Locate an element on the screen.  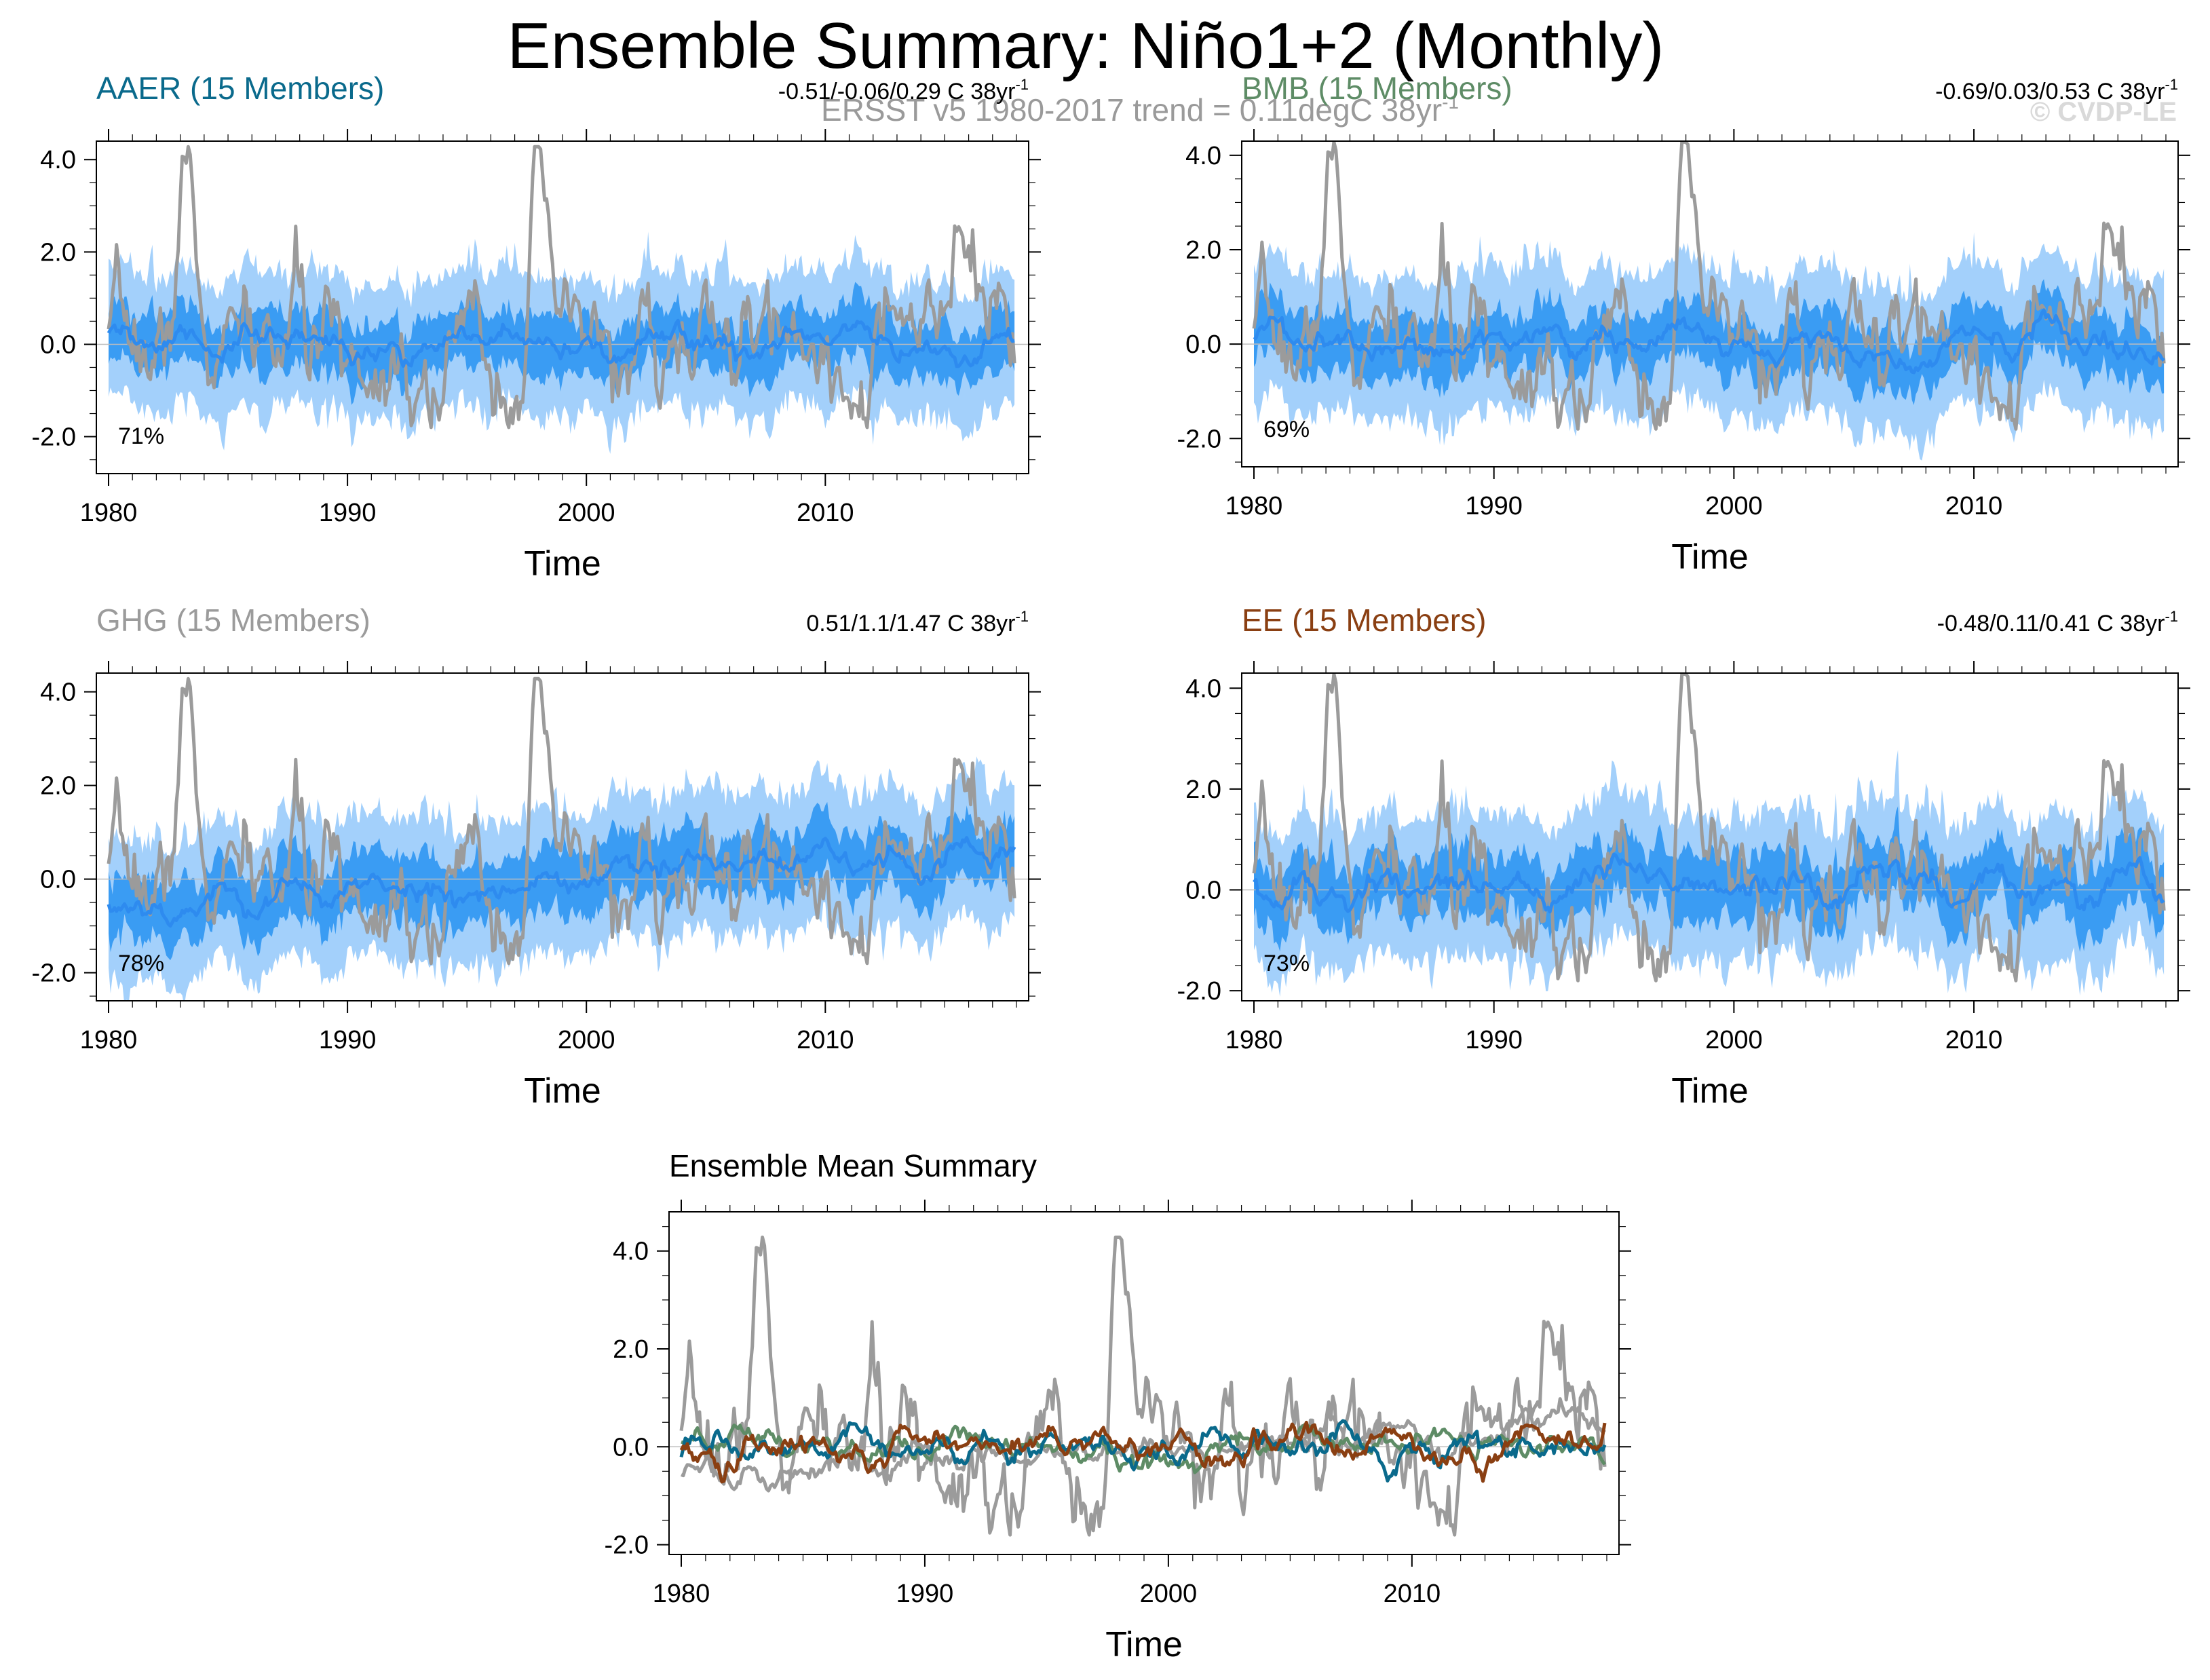
percent-label: 73% is located at coordinates (1286, 963).